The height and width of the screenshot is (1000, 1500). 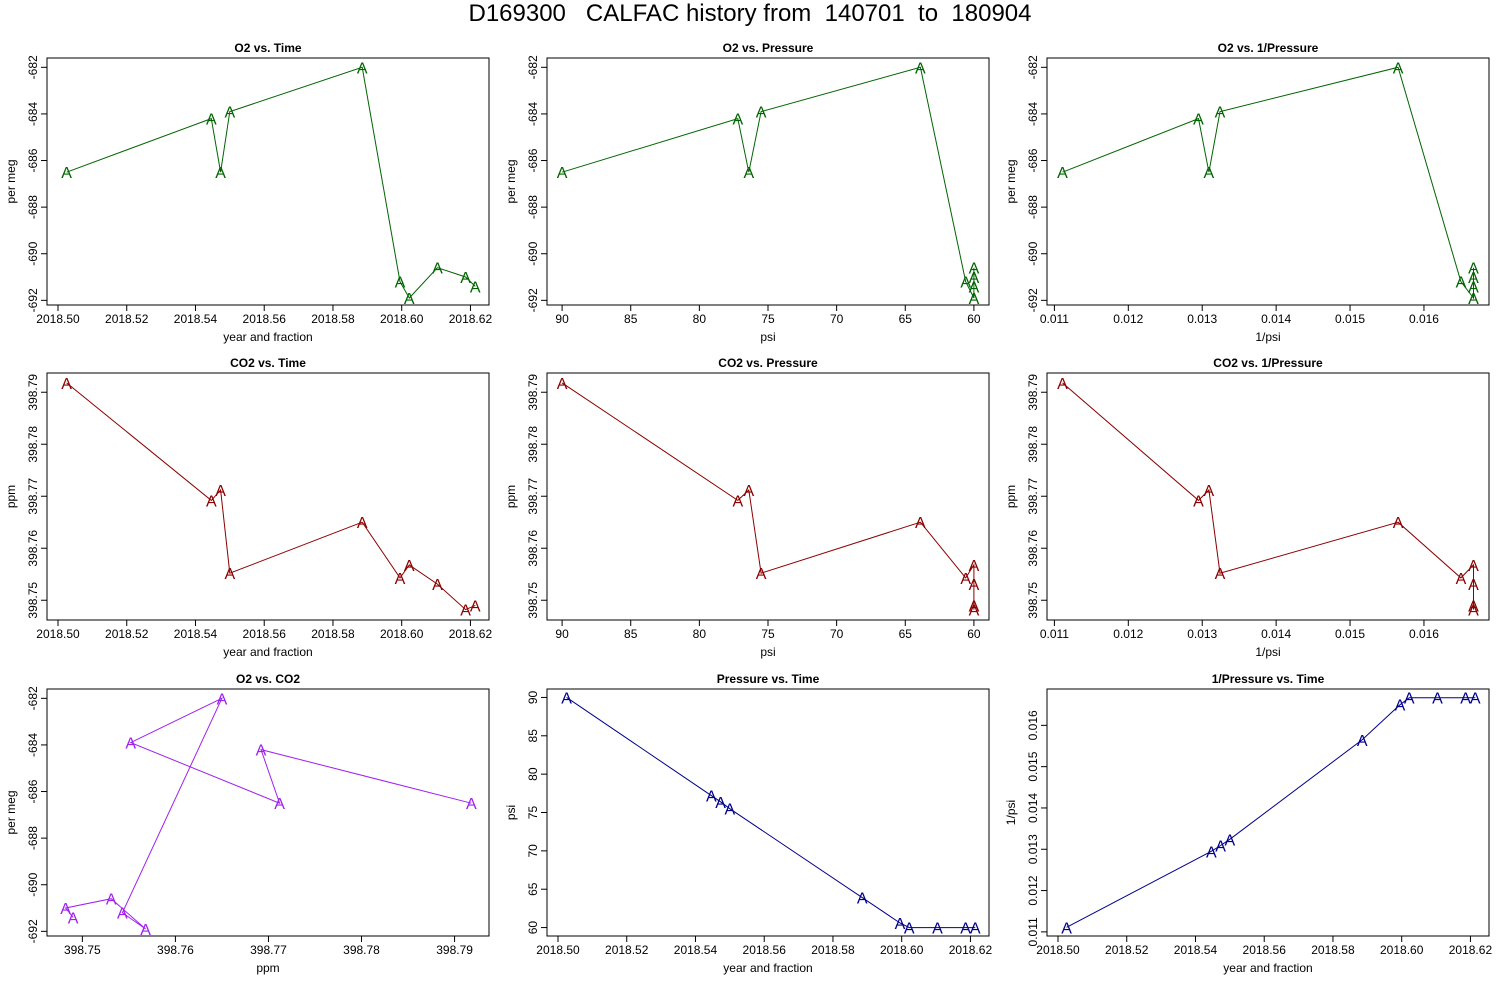 What do you see at coordinates (533, 600) in the screenshot?
I see `y-tick-label: 398.75` at bounding box center [533, 600].